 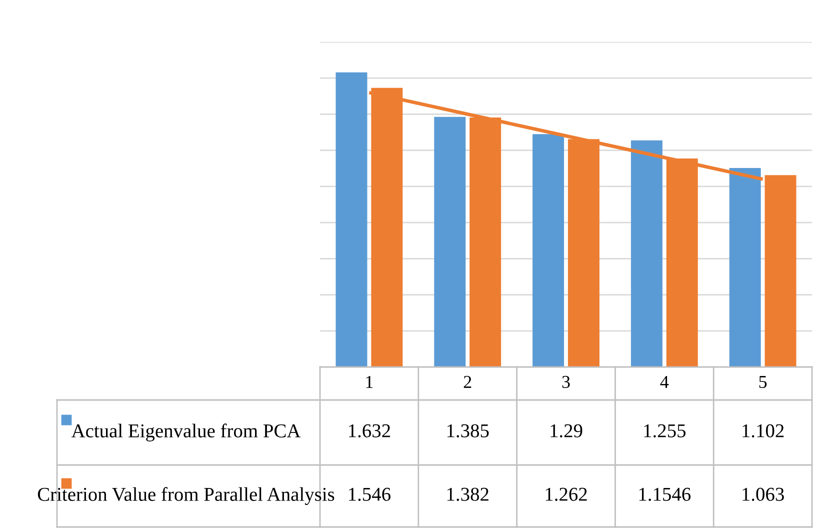 What do you see at coordinates (763, 382) in the screenshot?
I see `x-tick-label: 5` at bounding box center [763, 382].